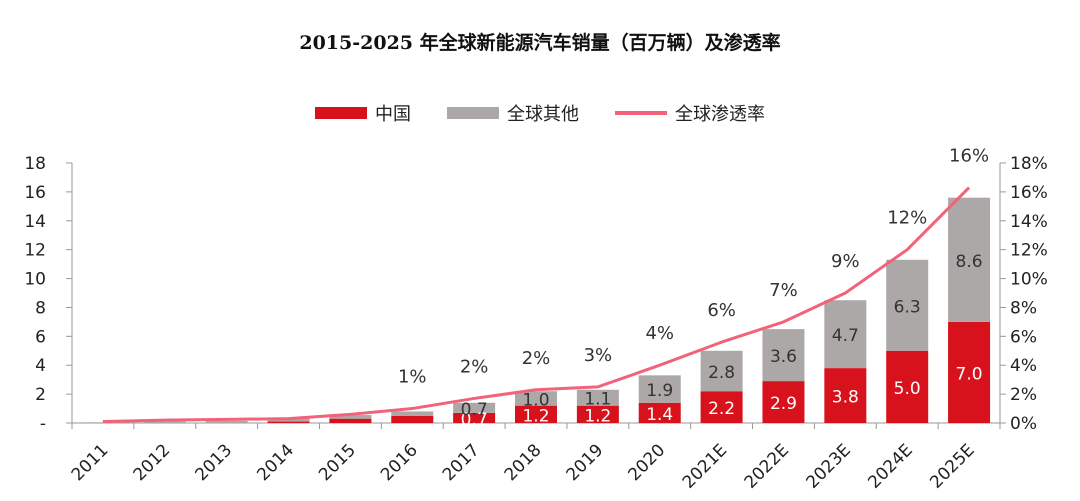  What do you see at coordinates (35, 280) in the screenshot?
I see `y-left-tick-label: 10` at bounding box center [35, 280].